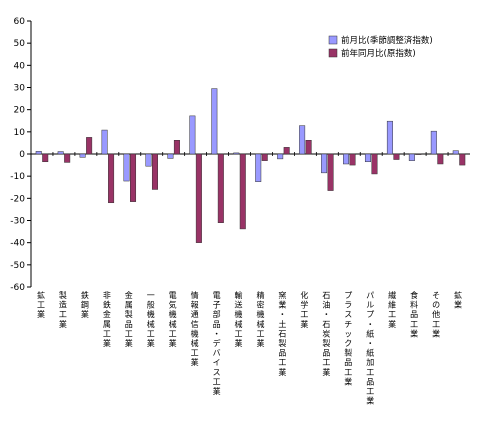  I want to click on legend-label-series-2: 前年同月比(原指数), so click(378, 53).